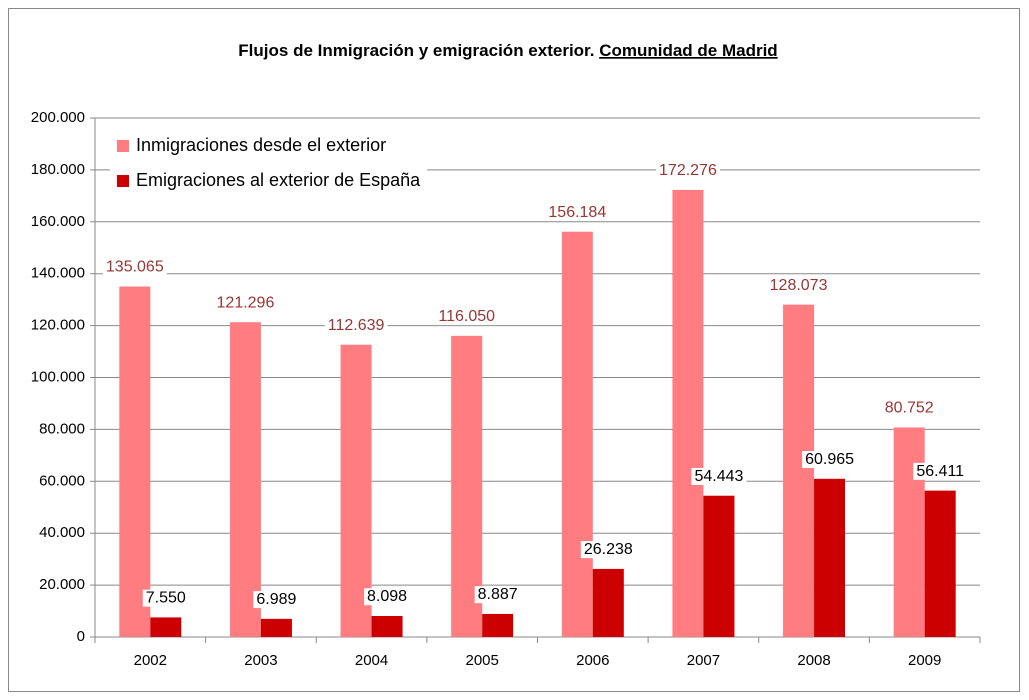 The image size is (1029, 700). Describe the element at coordinates (58, 376) in the screenshot. I see `y-tick-label: 100.000` at that location.